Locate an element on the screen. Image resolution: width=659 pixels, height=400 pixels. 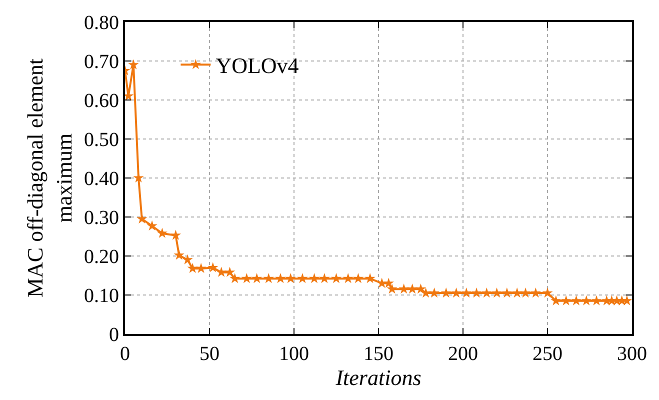
x-tick-label: 150 is located at coordinates (379, 354).